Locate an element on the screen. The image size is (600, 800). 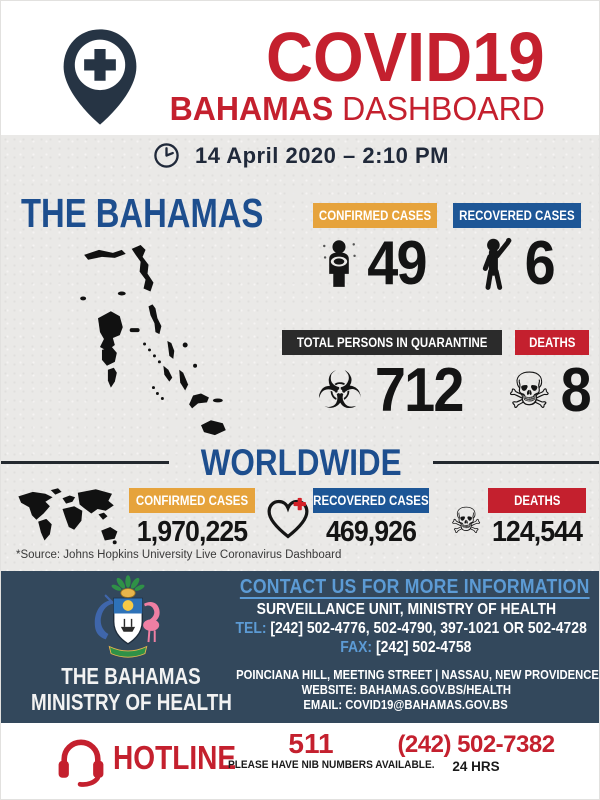
worldwide-deaths: DEATHS 124,544 is located at coordinates (537, 517).